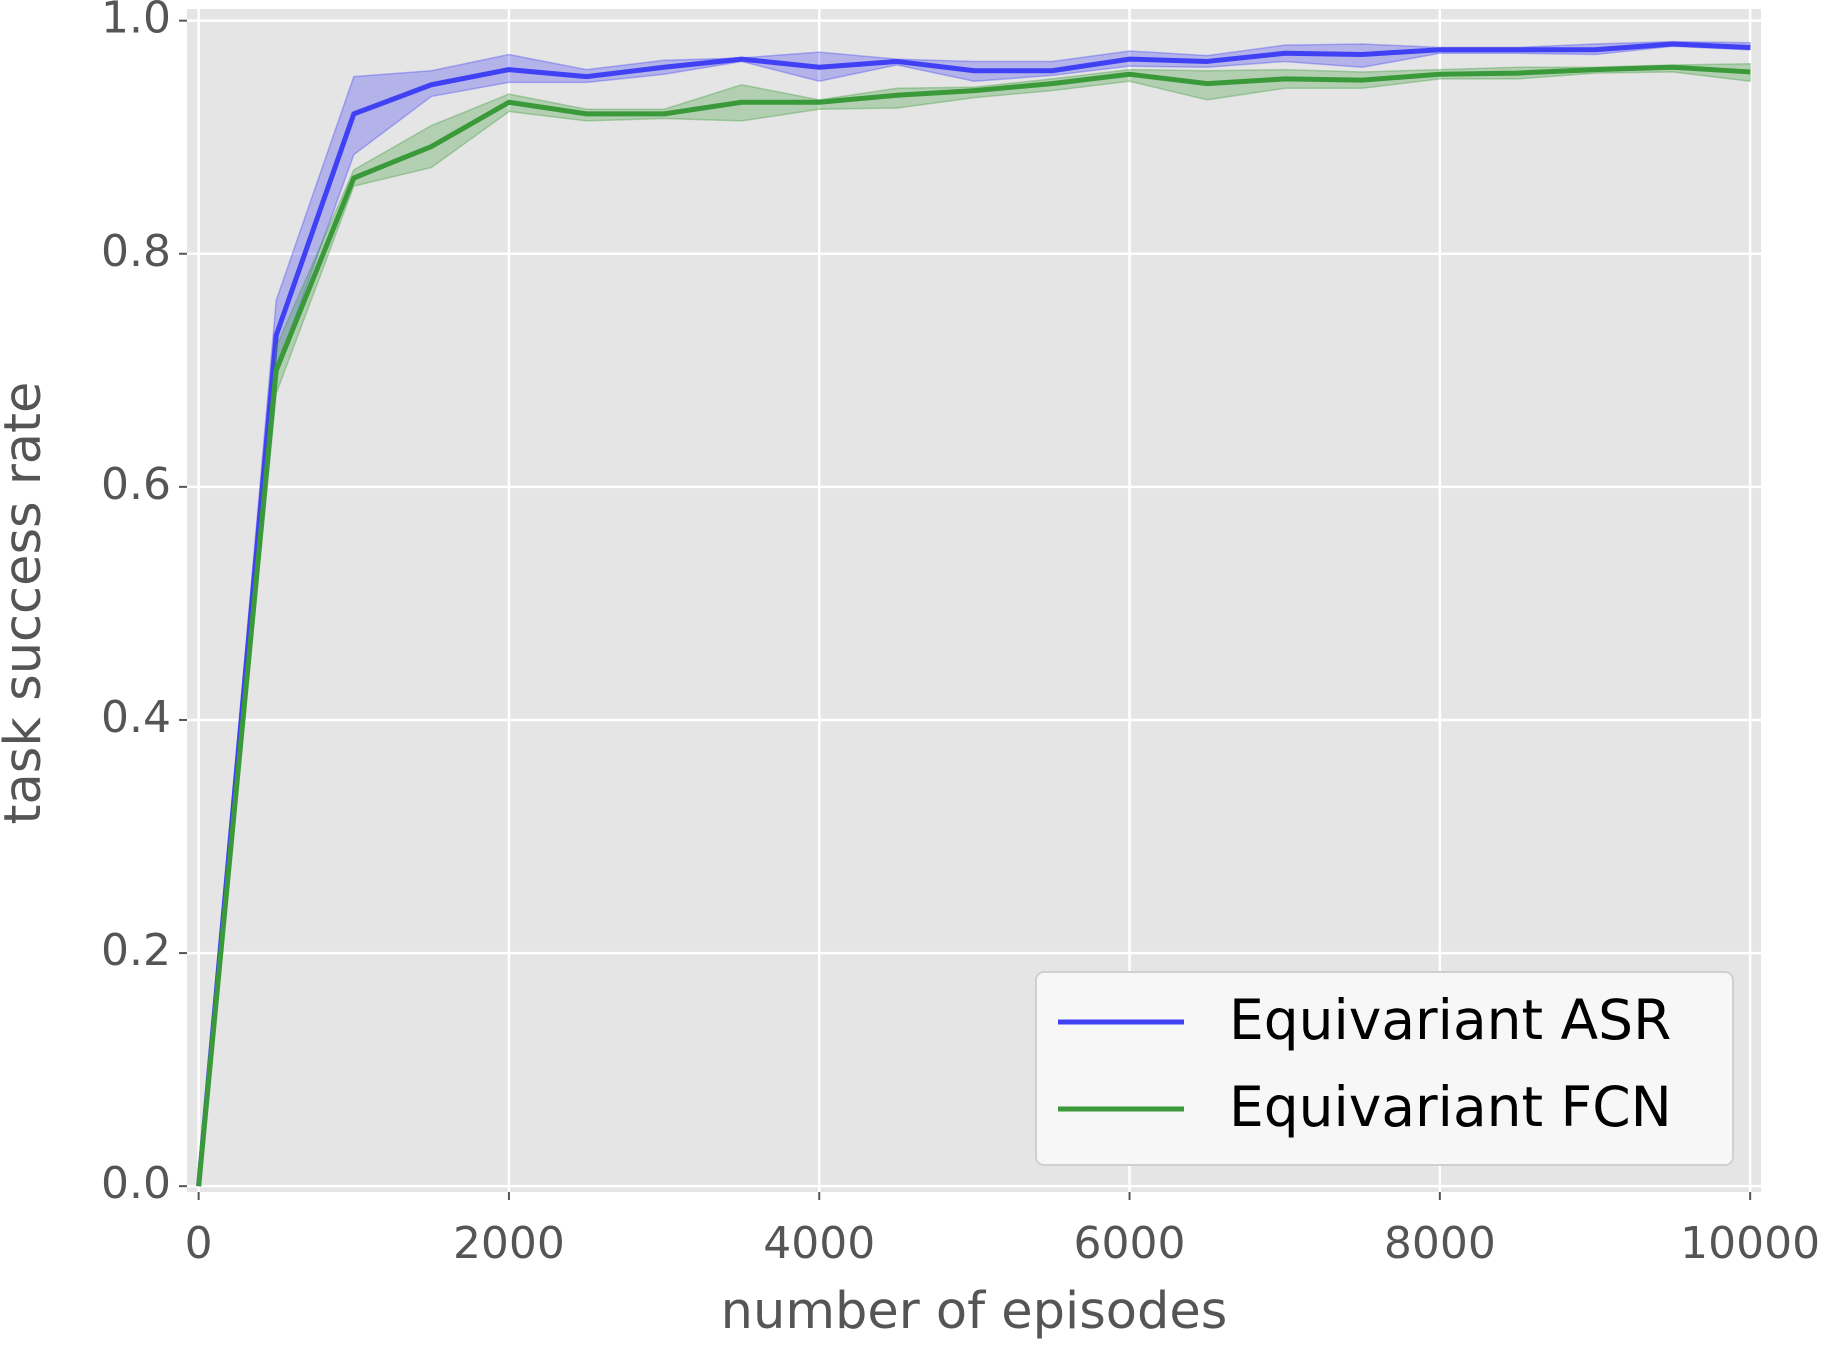 The width and height of the screenshot is (1829, 1349). What do you see at coordinates (199, 1243) in the screenshot?
I see `x-tick-label: 0` at bounding box center [199, 1243].